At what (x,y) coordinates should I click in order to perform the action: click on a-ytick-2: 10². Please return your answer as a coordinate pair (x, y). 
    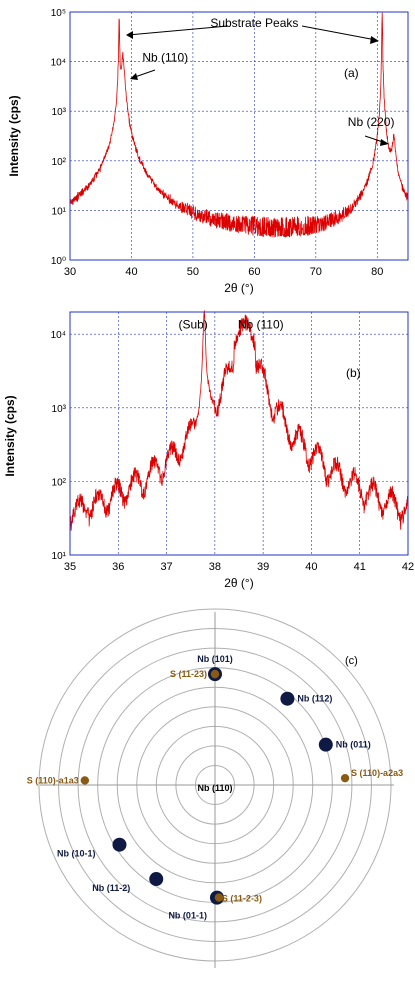
    Looking at the image, I should click on (59, 162).